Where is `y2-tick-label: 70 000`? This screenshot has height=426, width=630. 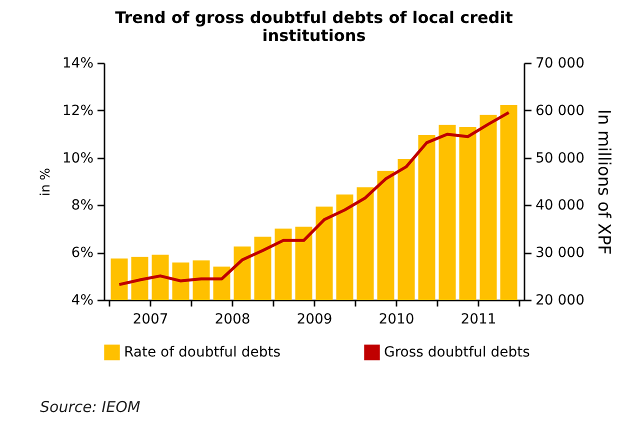 y2-tick-label: 70 000 is located at coordinates (560, 64).